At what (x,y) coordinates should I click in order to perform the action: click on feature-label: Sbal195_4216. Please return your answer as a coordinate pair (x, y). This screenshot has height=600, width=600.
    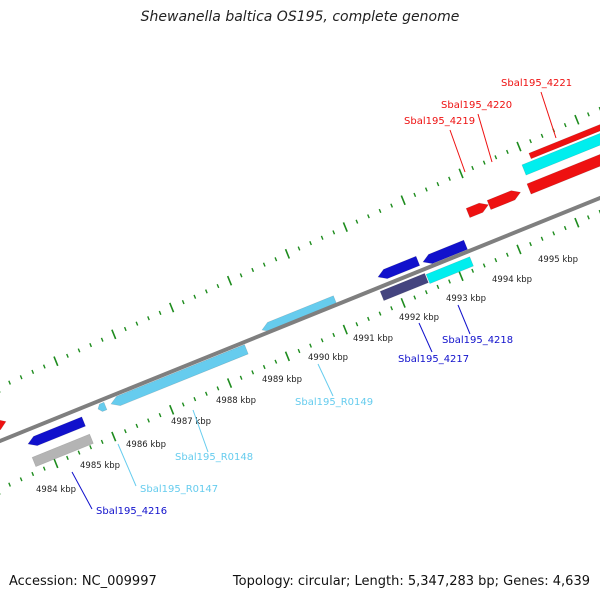
    Looking at the image, I should click on (131, 511).